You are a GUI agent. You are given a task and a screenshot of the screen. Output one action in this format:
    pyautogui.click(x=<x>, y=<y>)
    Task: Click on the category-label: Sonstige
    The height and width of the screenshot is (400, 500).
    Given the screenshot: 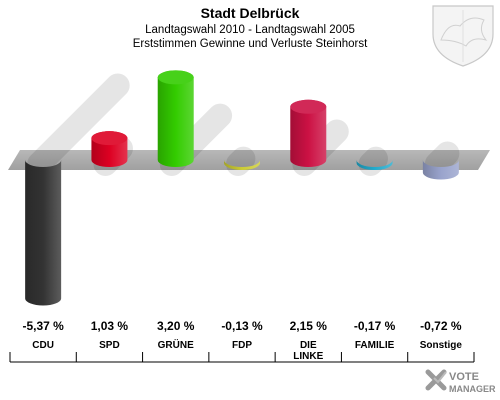 What is the action you would take?
    pyautogui.click(x=441, y=345)
    